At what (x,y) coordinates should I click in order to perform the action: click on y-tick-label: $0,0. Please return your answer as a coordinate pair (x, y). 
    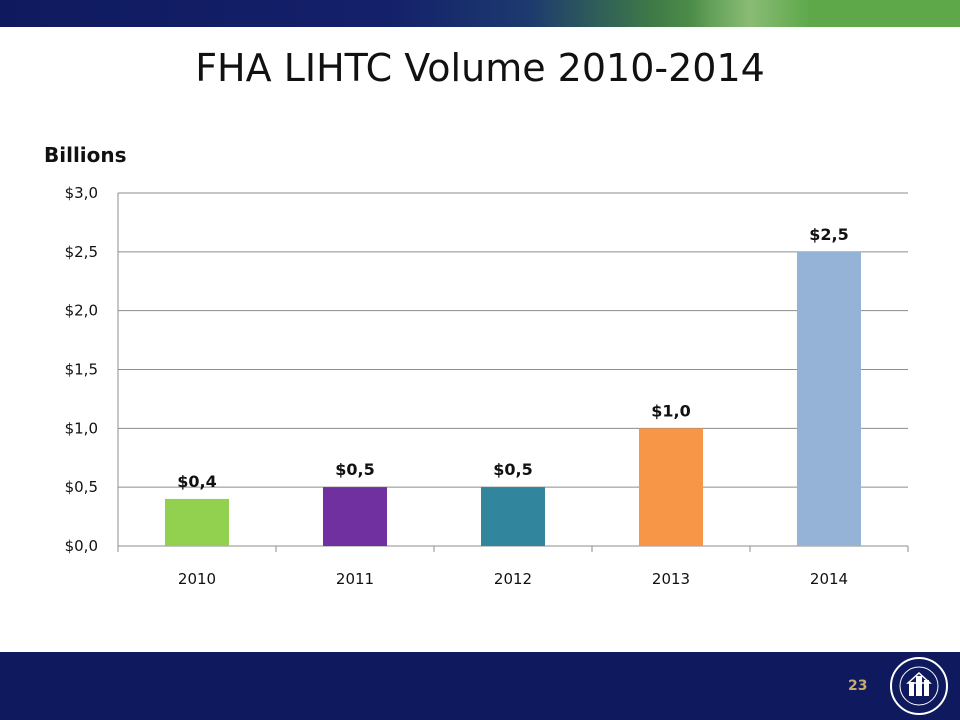
    Looking at the image, I should click on (81, 546).